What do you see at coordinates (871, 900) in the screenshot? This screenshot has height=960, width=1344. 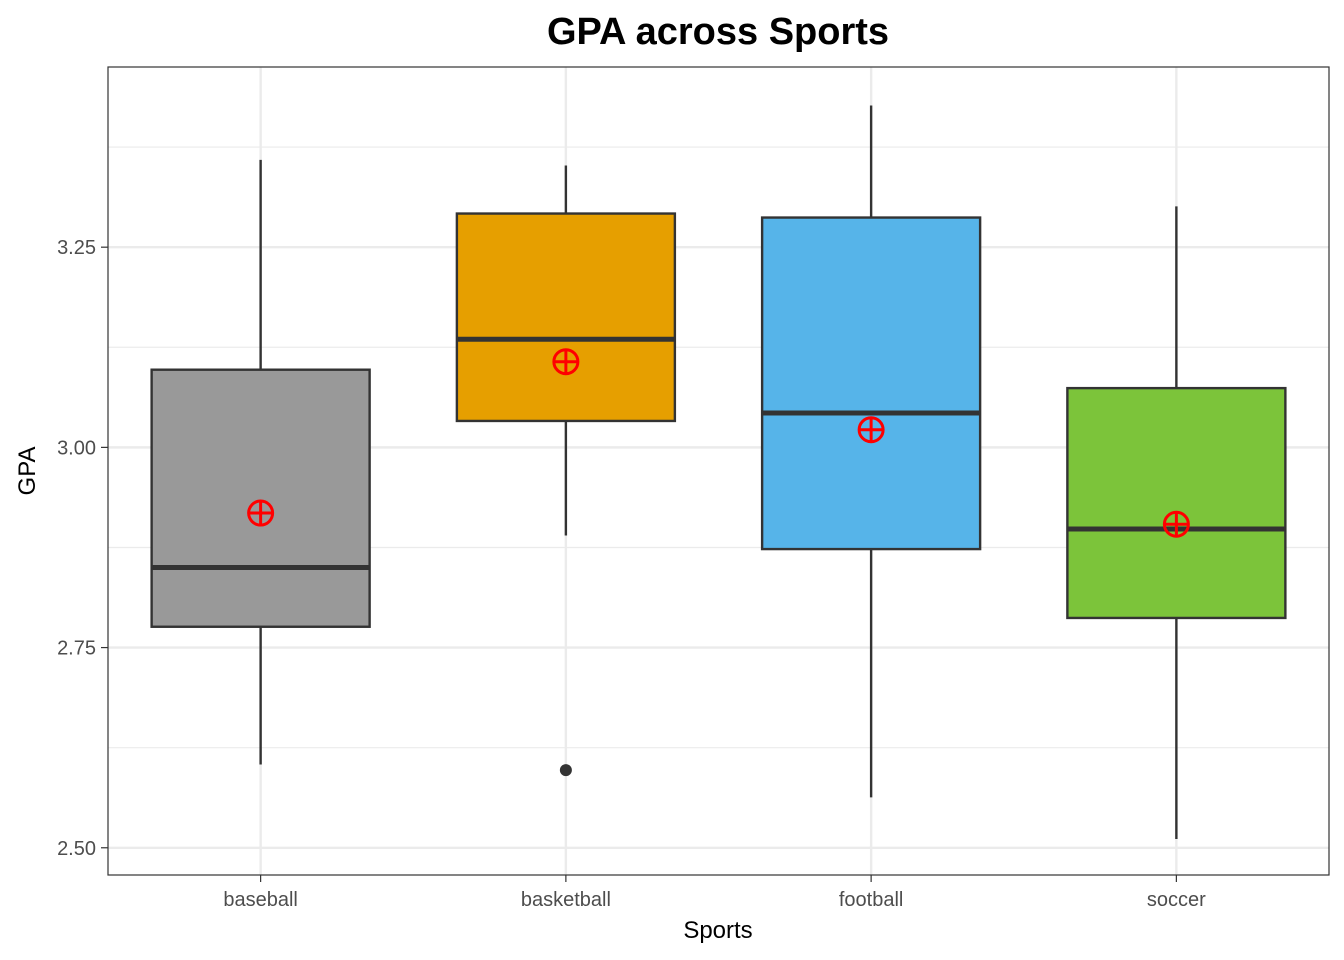 I see `x-tick-label-football: football` at bounding box center [871, 900].